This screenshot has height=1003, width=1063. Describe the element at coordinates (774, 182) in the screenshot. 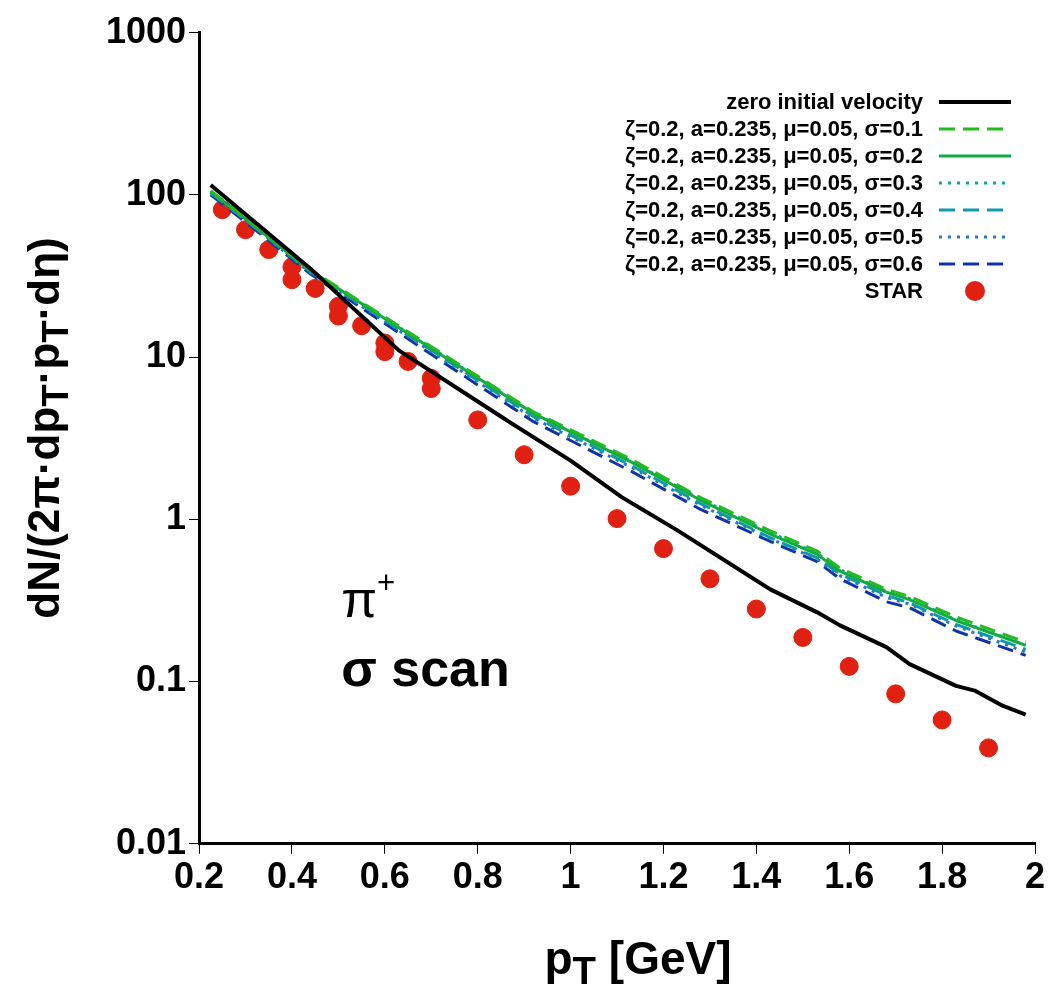

I see `legend-label: ζ=0.2, a=0.235, μ=0.05, σ=0.3` at that location.